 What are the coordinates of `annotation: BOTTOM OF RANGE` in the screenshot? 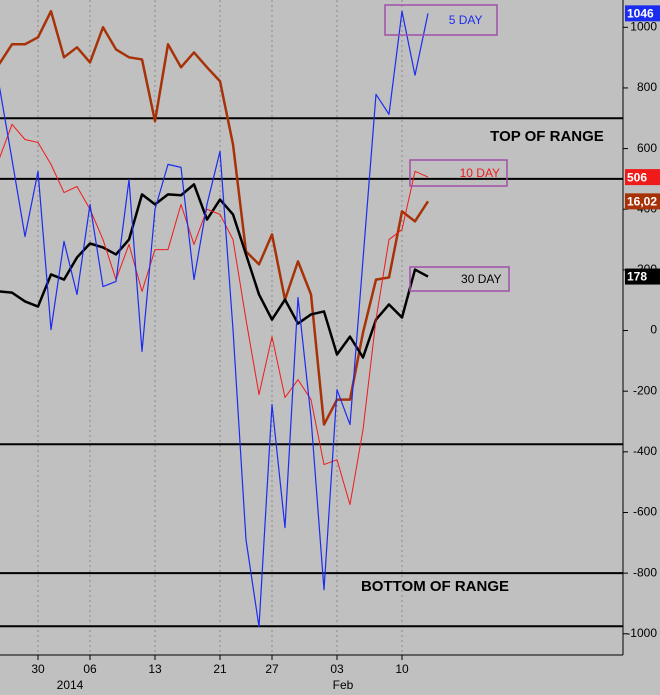 It's located at (435, 586).